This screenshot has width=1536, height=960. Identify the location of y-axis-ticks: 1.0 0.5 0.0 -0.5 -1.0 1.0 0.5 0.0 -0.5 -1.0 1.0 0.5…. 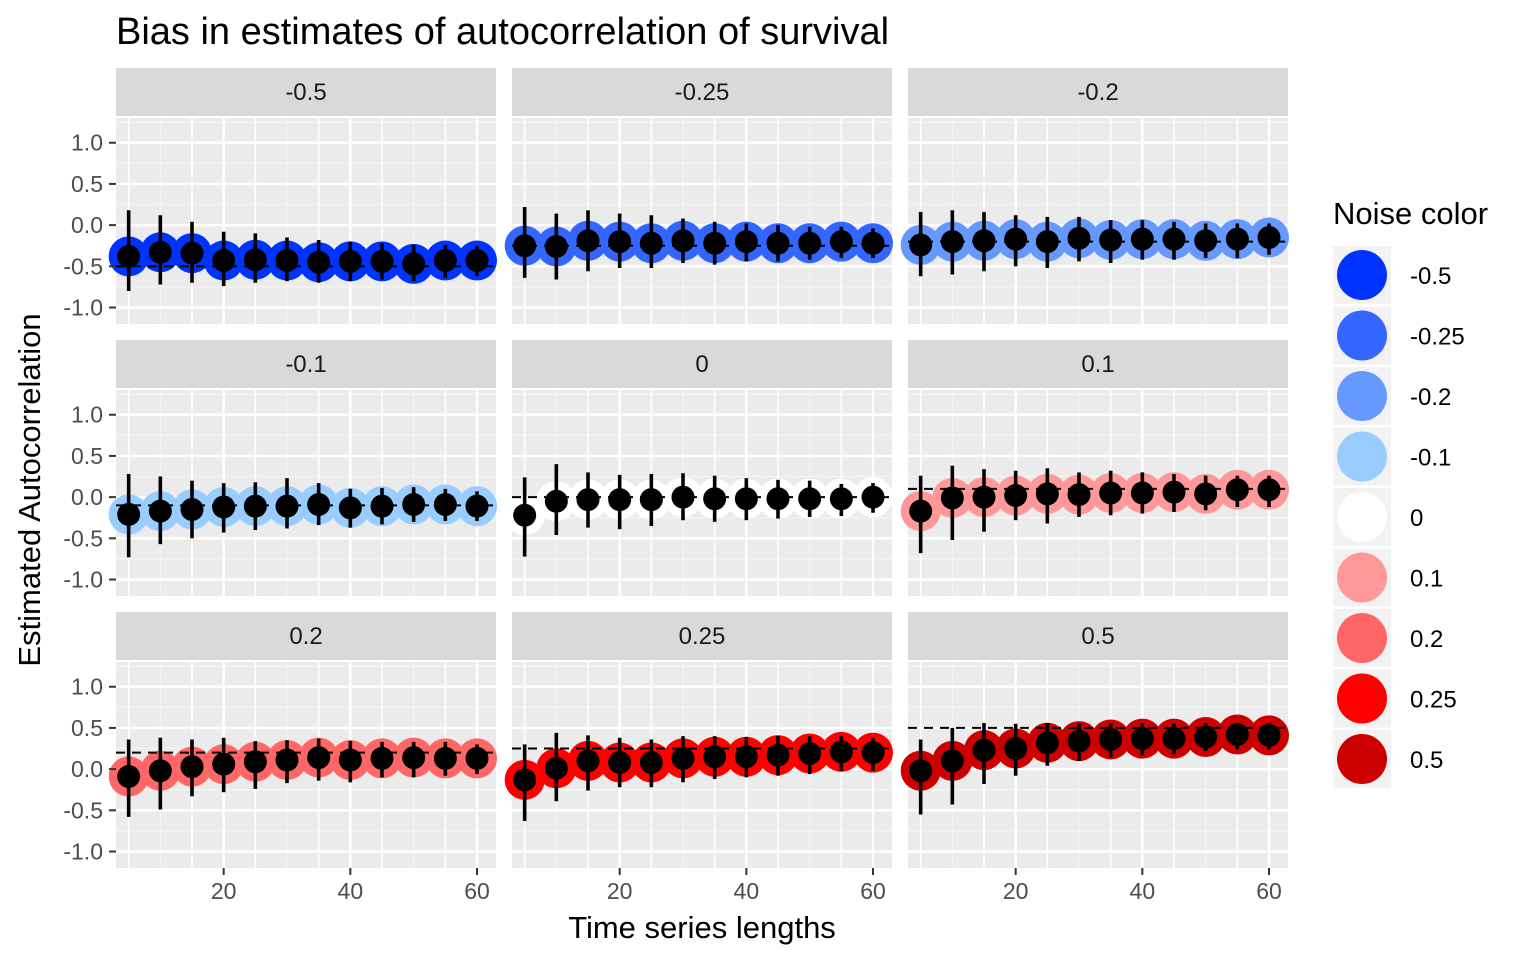
(89, 497).